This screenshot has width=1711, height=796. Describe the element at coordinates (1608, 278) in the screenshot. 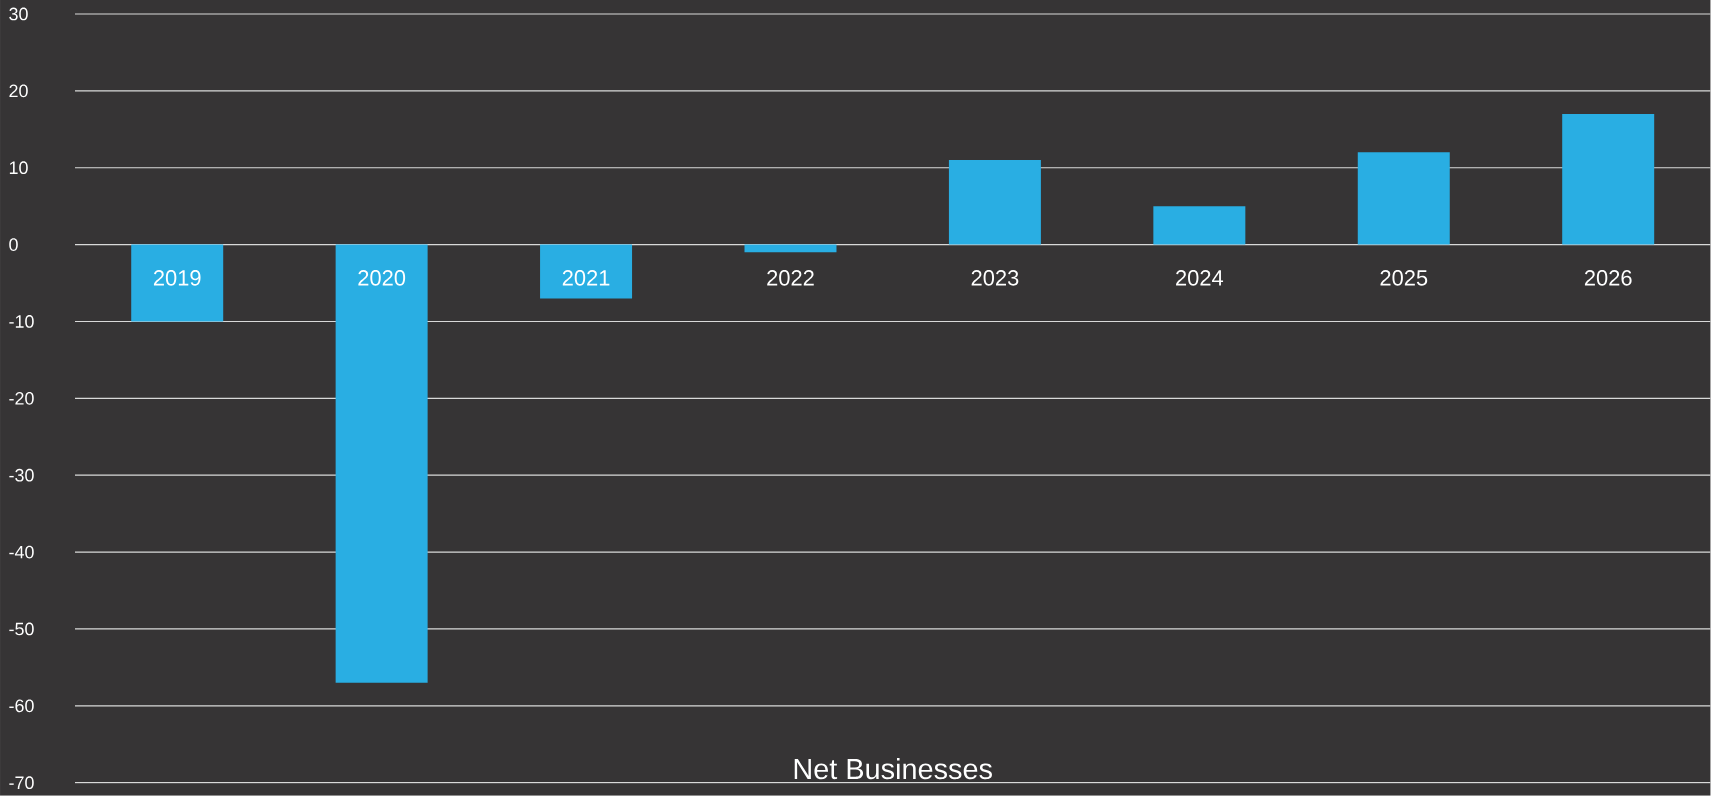

I see `x-tick-label: 2026` at that location.